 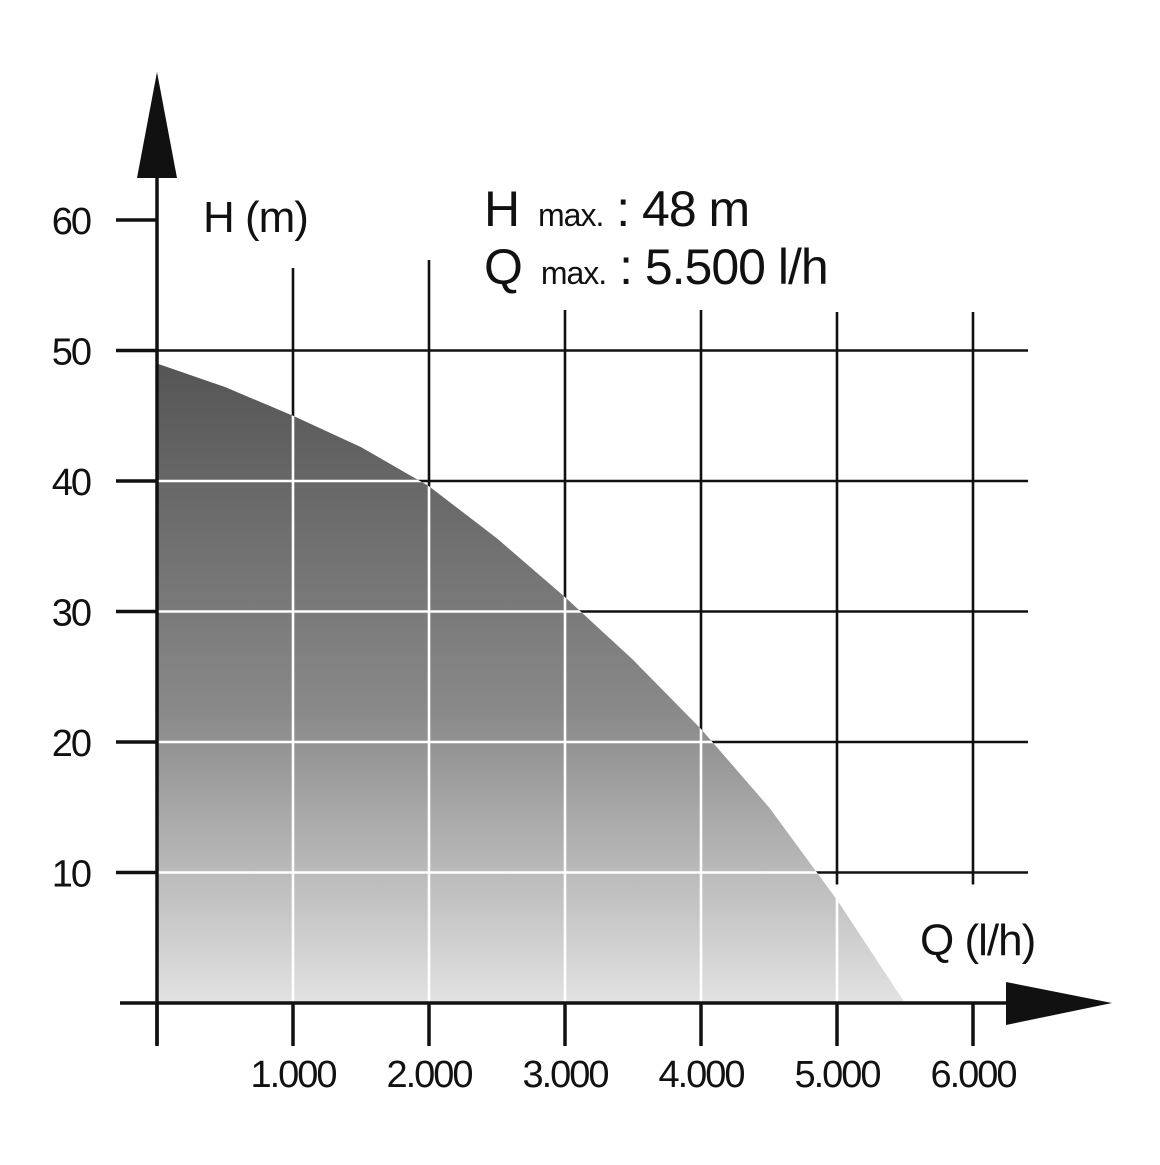 I want to click on annotation-h-max: H max. : 48 m, so click(x=616, y=209).